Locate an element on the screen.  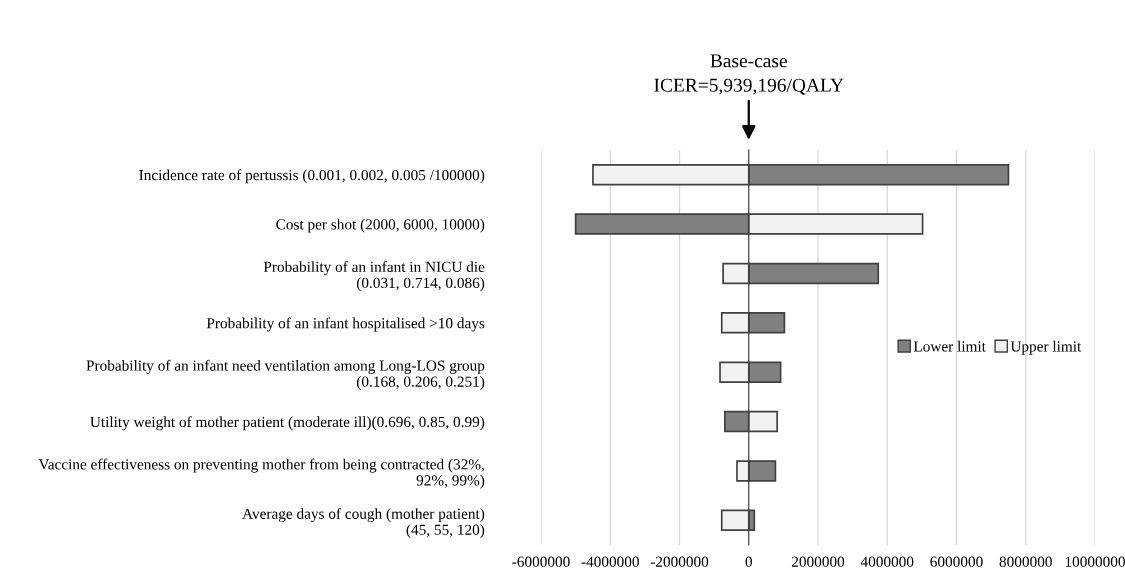
x-tick-label: 0 is located at coordinates (748, 561).